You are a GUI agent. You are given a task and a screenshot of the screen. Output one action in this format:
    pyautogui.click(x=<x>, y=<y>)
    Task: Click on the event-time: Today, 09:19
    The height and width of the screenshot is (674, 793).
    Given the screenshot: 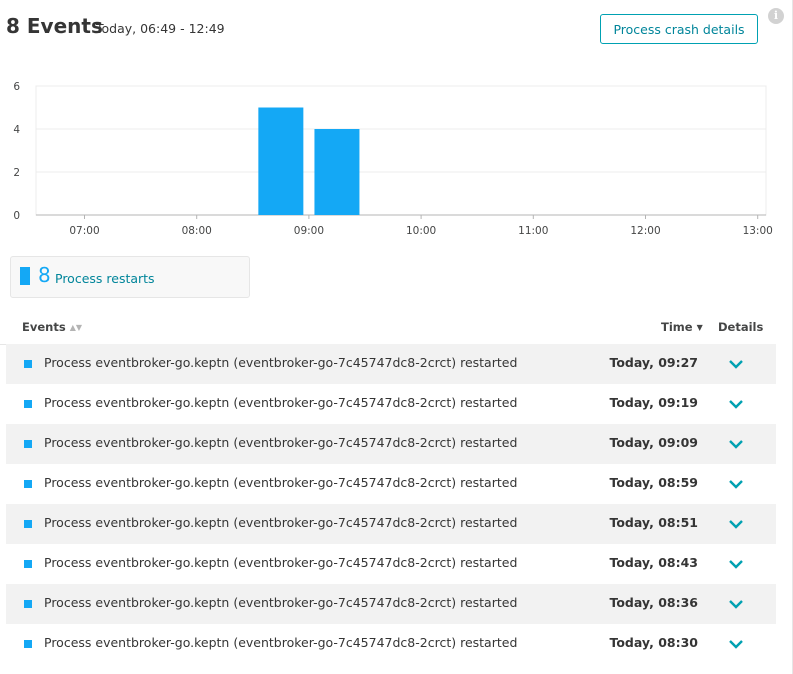 What is the action you would take?
    pyautogui.click(x=653, y=402)
    